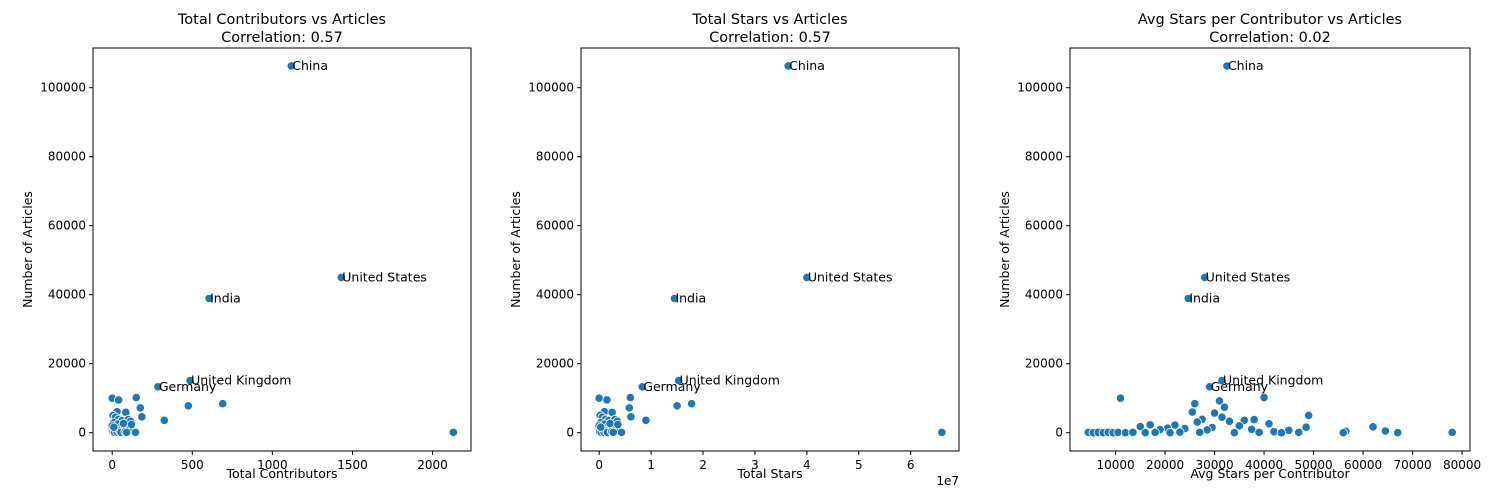 Image resolution: width=1488 pixels, height=489 pixels. Describe the element at coordinates (859, 465) in the screenshot. I see `x-tick-label: 5` at that location.